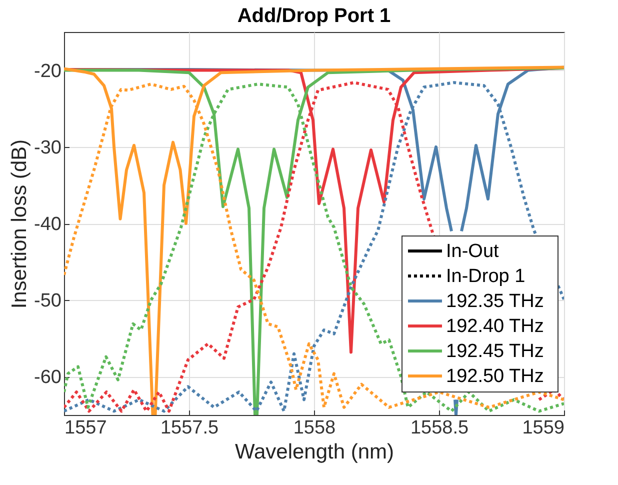  What do you see at coordinates (495, 326) in the screenshot?
I see `legend-label: 192.40 THz` at bounding box center [495, 326].